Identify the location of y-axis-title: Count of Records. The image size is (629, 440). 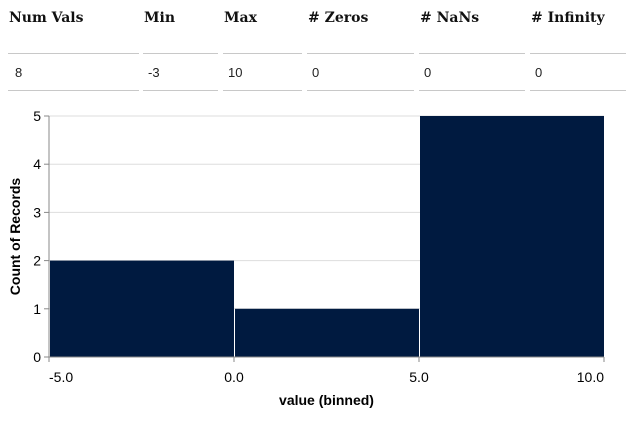
(15, 237).